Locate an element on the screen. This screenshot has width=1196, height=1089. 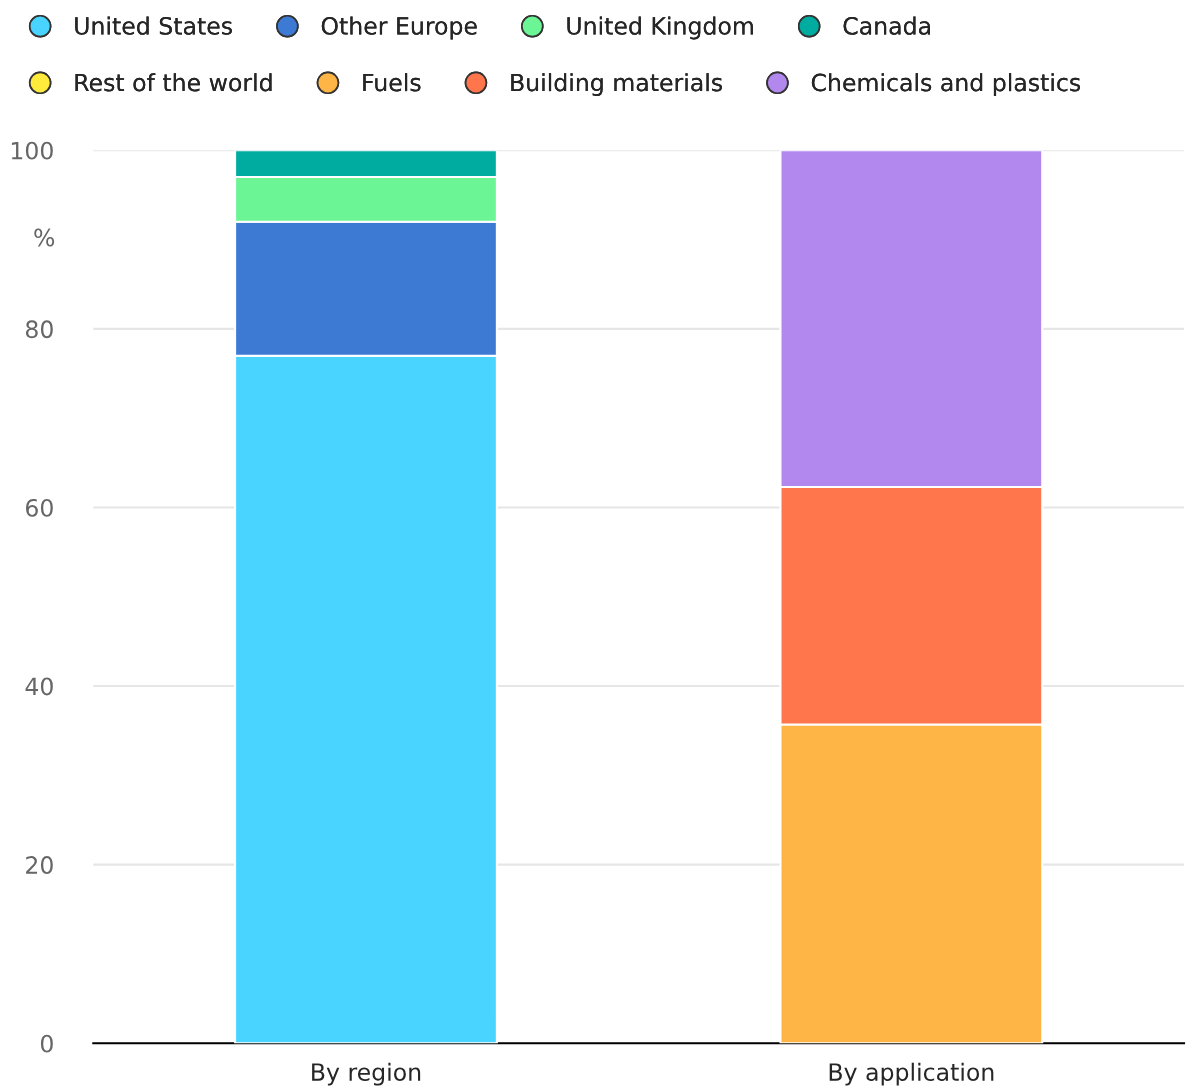
y-tick-label: 60 is located at coordinates (39, 507).